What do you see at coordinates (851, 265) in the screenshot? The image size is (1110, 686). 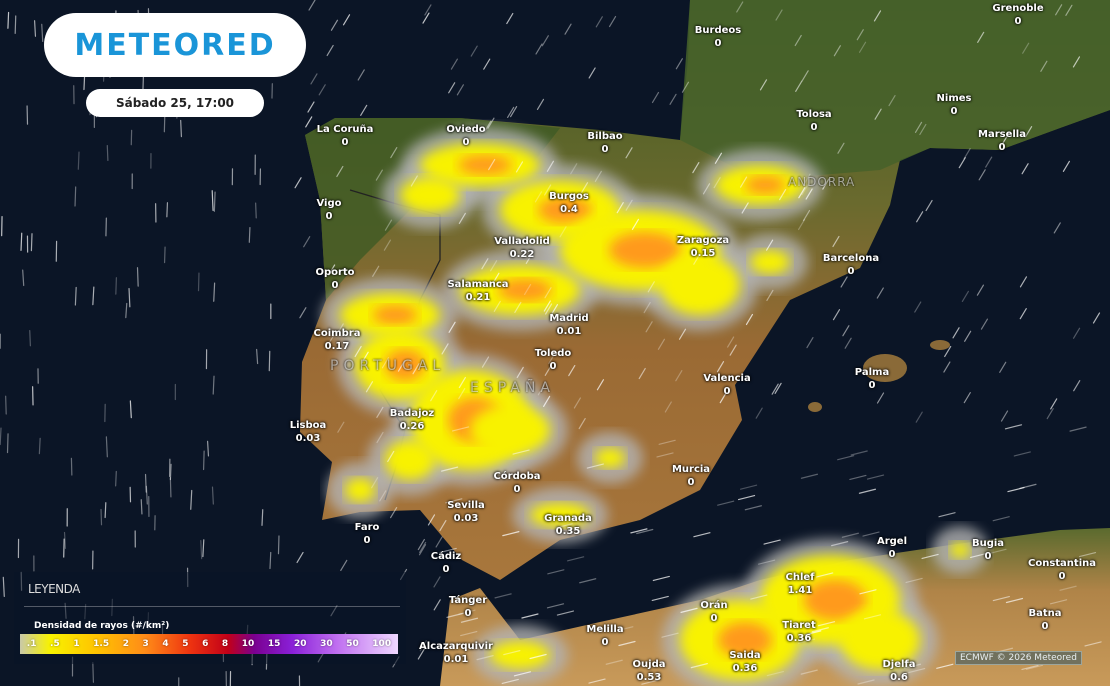 I see `city-marker: Barcelona 0` at bounding box center [851, 265].